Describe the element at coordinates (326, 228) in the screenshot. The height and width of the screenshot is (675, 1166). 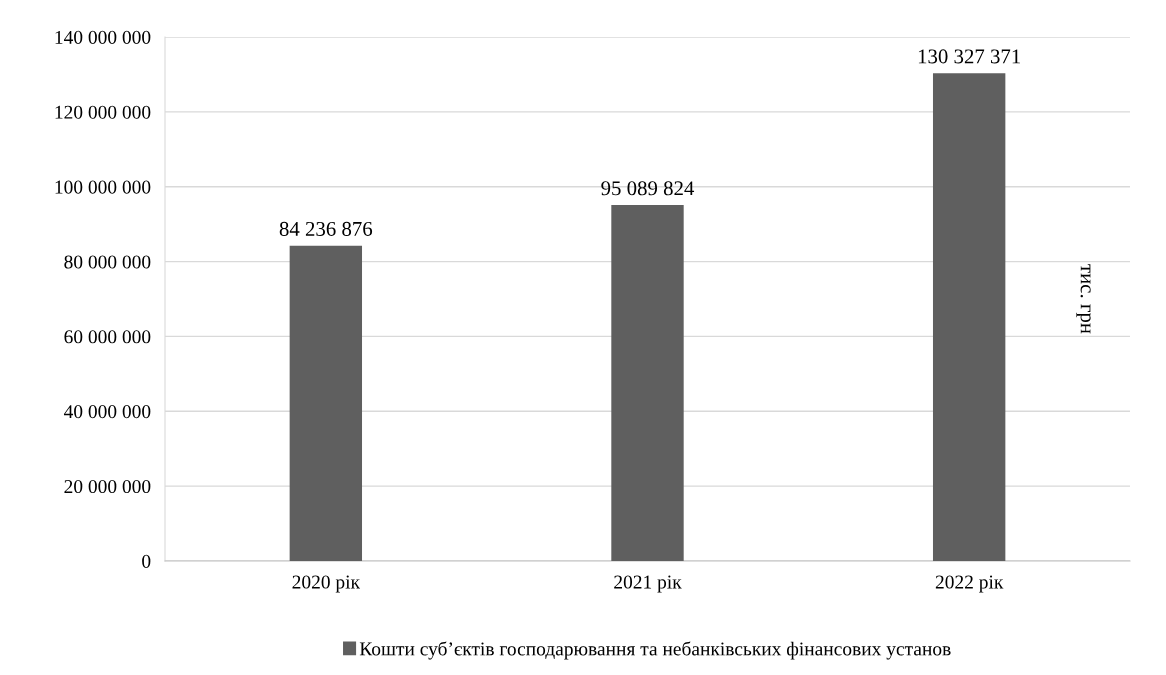
I see `text: 84 236 876` at that location.